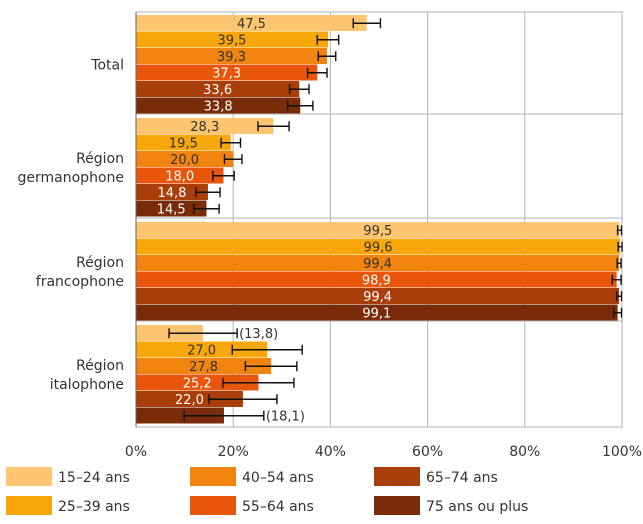 This screenshot has width=643, height=524. Describe the element at coordinates (477, 507) in the screenshot. I see `legend-label: 75 ans ou plus` at that location.